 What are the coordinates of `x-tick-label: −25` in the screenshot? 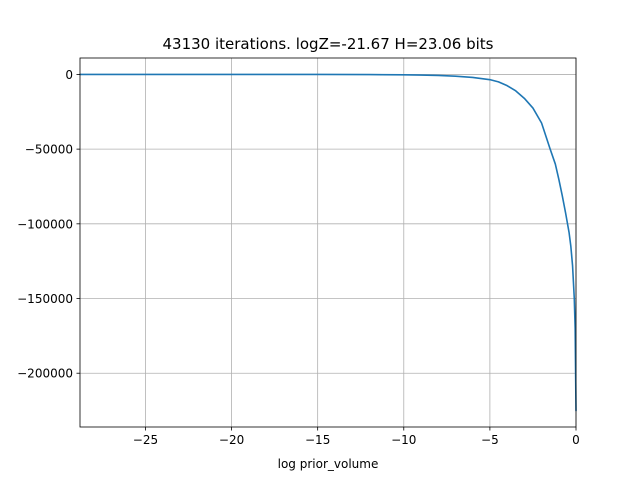 It's located at (145, 440).